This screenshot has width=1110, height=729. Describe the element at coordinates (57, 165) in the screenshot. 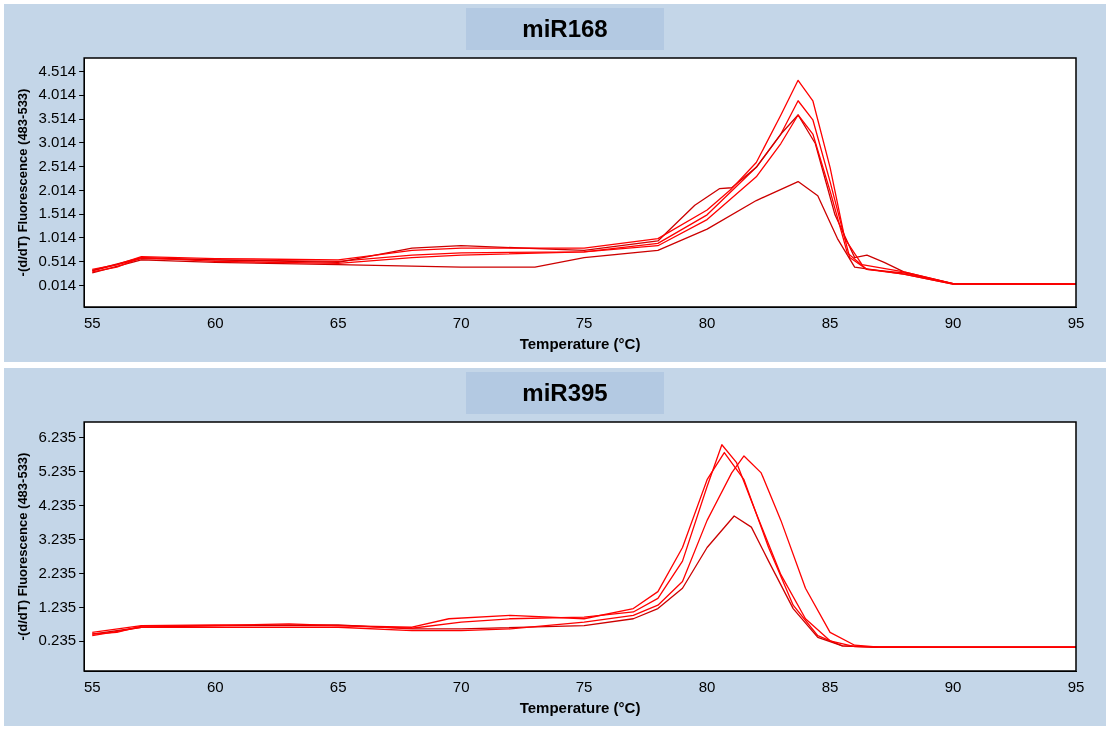

I see `y-tick-label: 2.514` at that location.